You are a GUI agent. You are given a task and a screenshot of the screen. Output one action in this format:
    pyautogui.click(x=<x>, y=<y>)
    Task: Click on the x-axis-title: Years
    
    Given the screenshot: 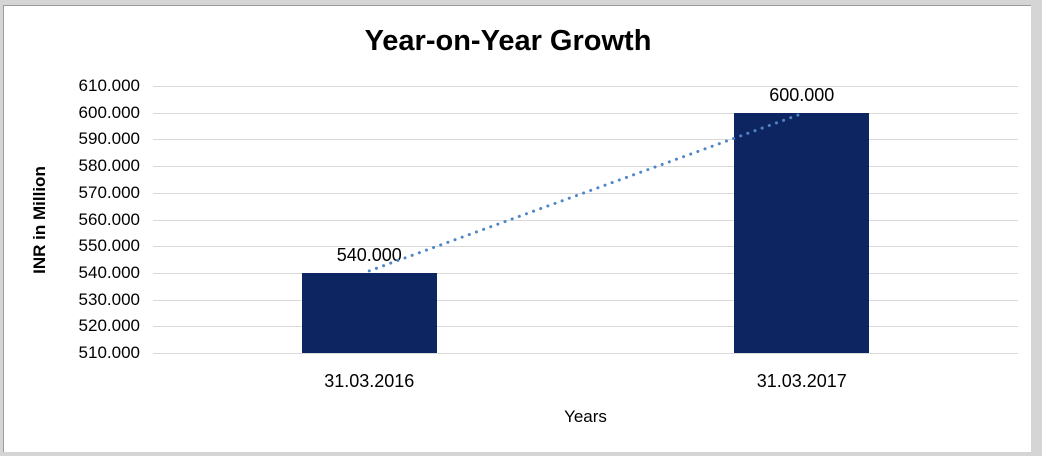 What is the action you would take?
    pyautogui.click(x=585, y=416)
    